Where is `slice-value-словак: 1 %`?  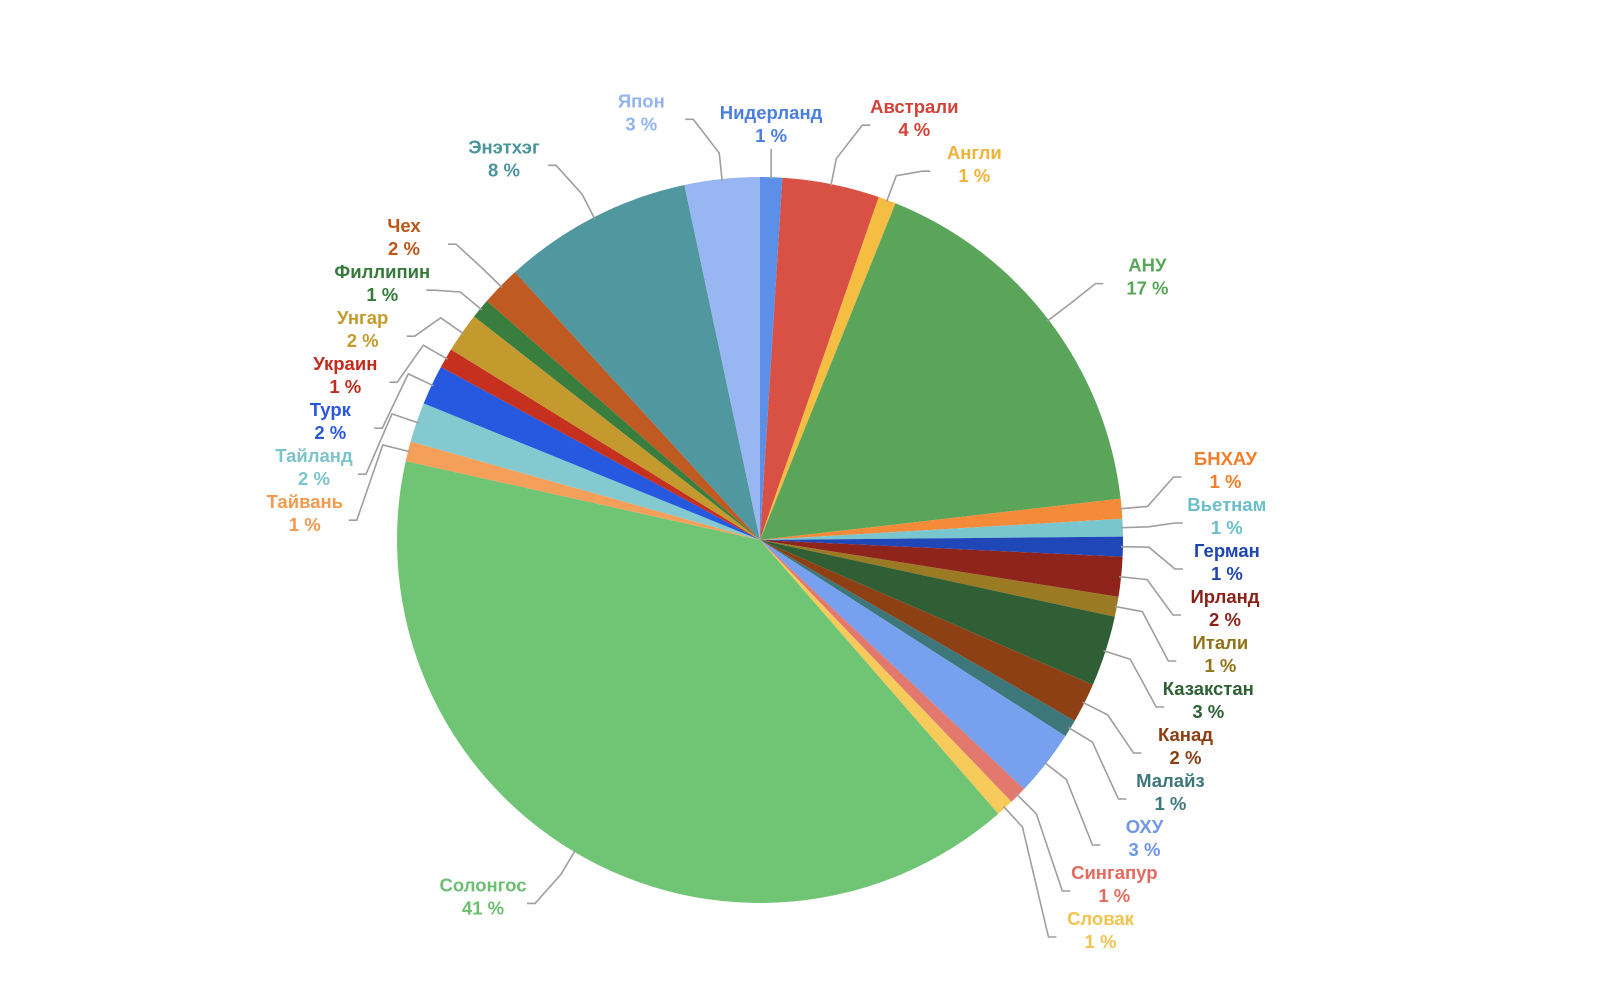
slice-value-словак: 1 % is located at coordinates (1101, 941).